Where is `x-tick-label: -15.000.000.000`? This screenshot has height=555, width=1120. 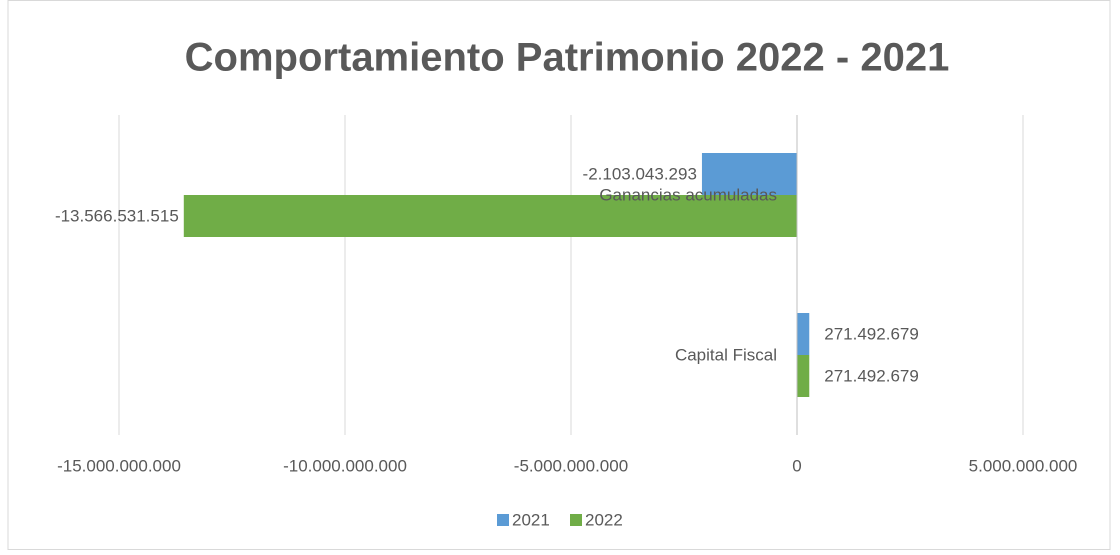
x-tick-label: -15.000.000.000 is located at coordinates (119, 465).